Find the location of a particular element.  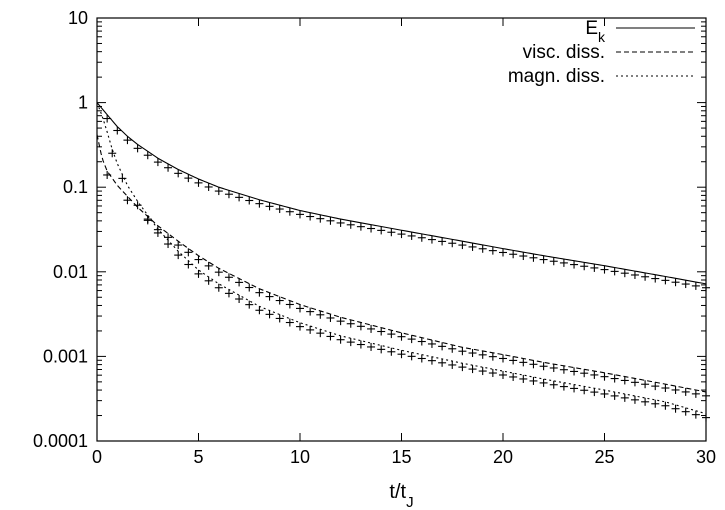

y-tick-label: 1 is located at coordinates (83, 103).